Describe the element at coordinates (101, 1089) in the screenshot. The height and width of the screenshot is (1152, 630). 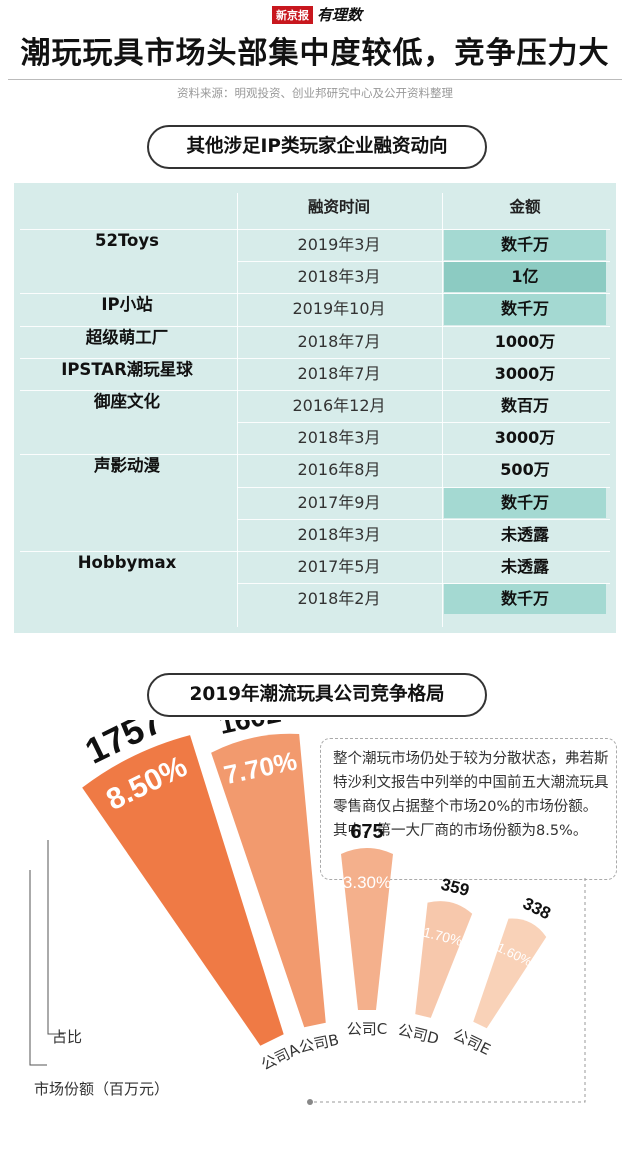
I see `legend-value-label: 市场份额（百万元）` at that location.